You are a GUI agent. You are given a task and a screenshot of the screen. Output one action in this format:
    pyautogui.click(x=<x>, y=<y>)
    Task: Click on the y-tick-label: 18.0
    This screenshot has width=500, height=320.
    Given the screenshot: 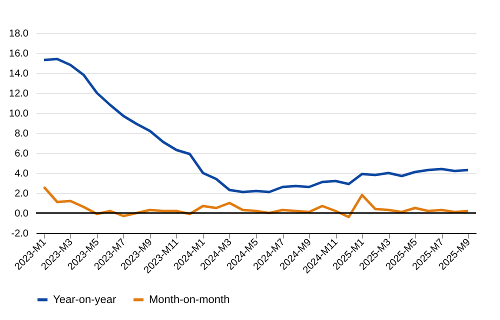 What is the action you would take?
    pyautogui.click(x=19, y=34)
    